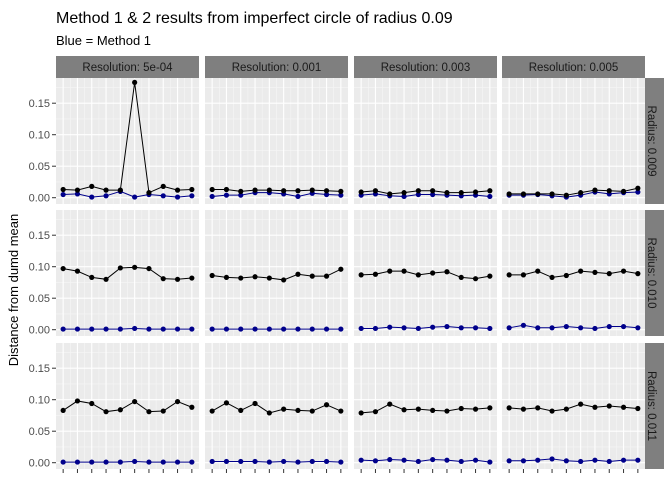 The image size is (672, 480). I want to click on chart-subtitle: Blue = Method 1, so click(103, 40).